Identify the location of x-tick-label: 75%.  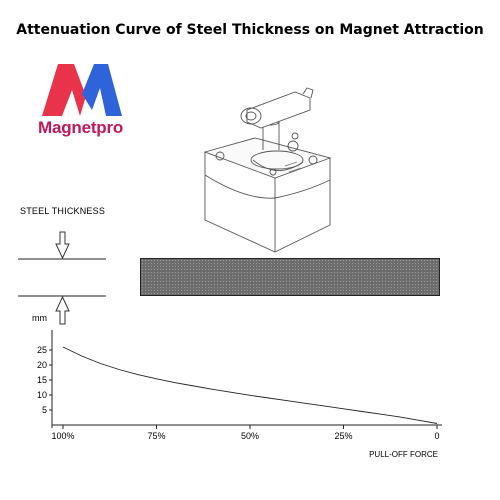
(156, 436).